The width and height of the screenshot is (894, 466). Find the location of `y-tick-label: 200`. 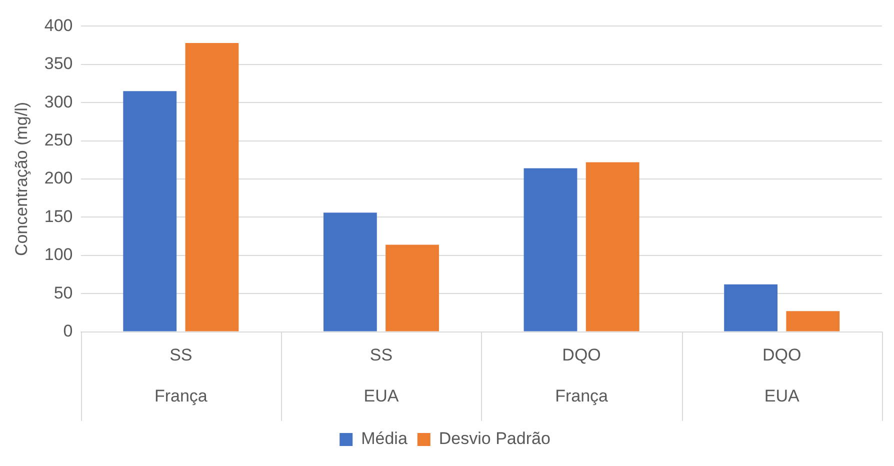

y-tick-label: 200 is located at coordinates (58, 178).